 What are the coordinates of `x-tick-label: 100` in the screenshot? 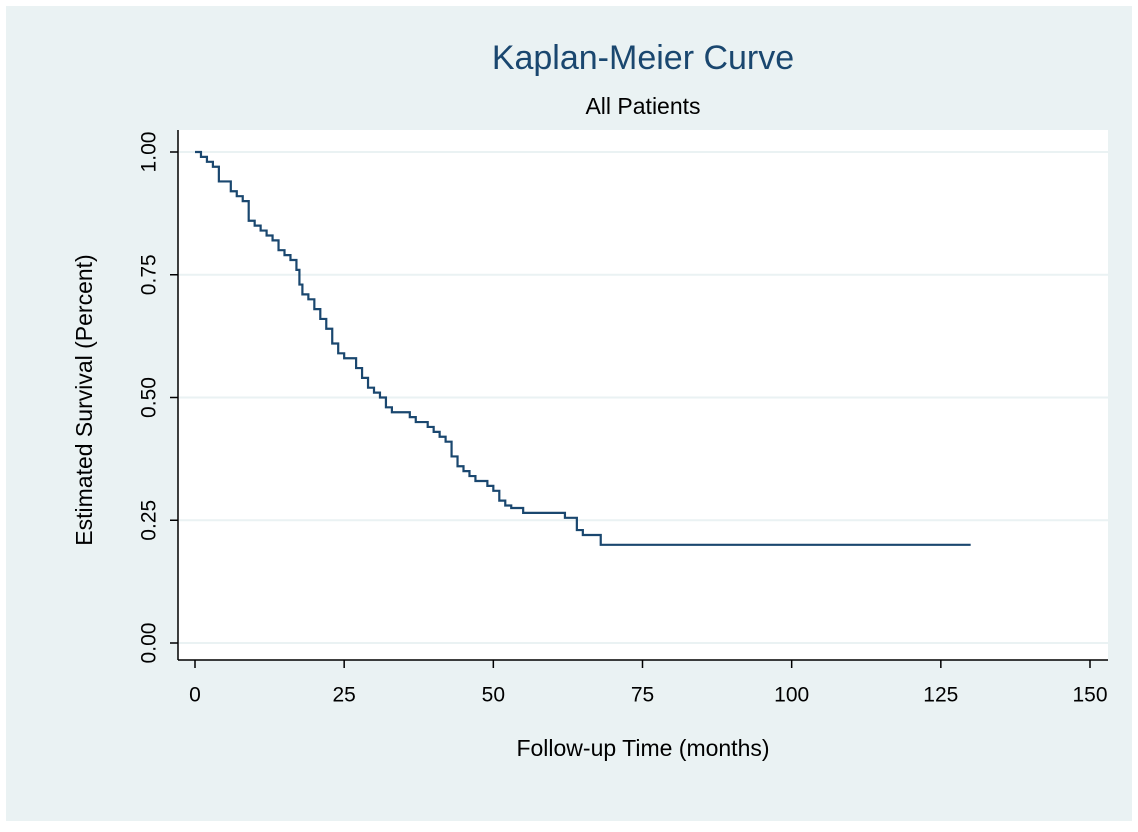 It's located at (791, 695).